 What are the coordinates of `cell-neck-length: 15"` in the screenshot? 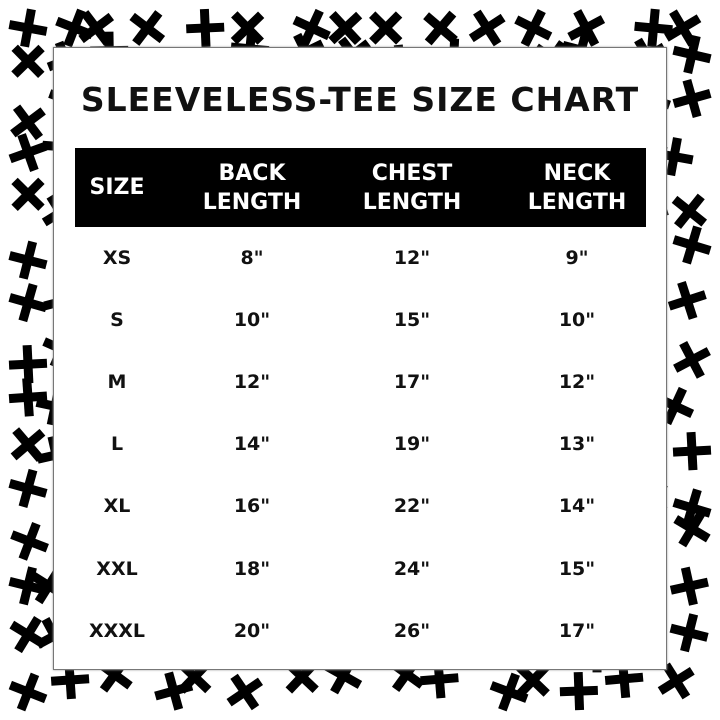 It's located at (577, 568).